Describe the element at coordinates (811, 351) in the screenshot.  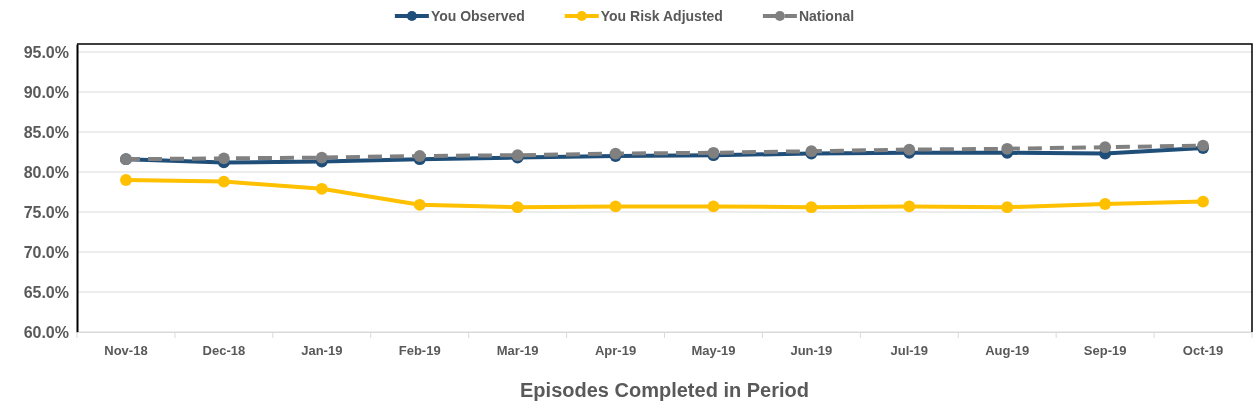
I see `x-tick-label: Jun-19` at that location.